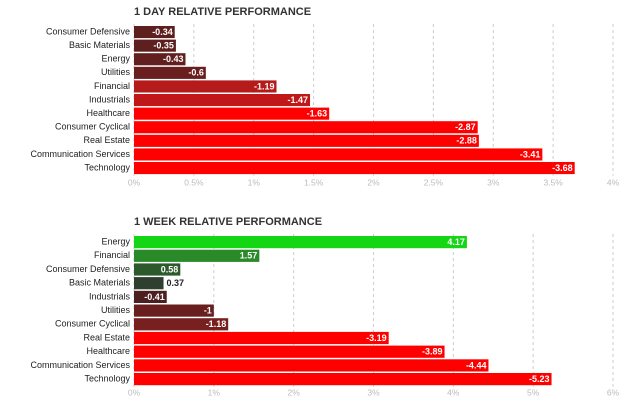  I want to click on value-label: 4.17, so click(456, 242).